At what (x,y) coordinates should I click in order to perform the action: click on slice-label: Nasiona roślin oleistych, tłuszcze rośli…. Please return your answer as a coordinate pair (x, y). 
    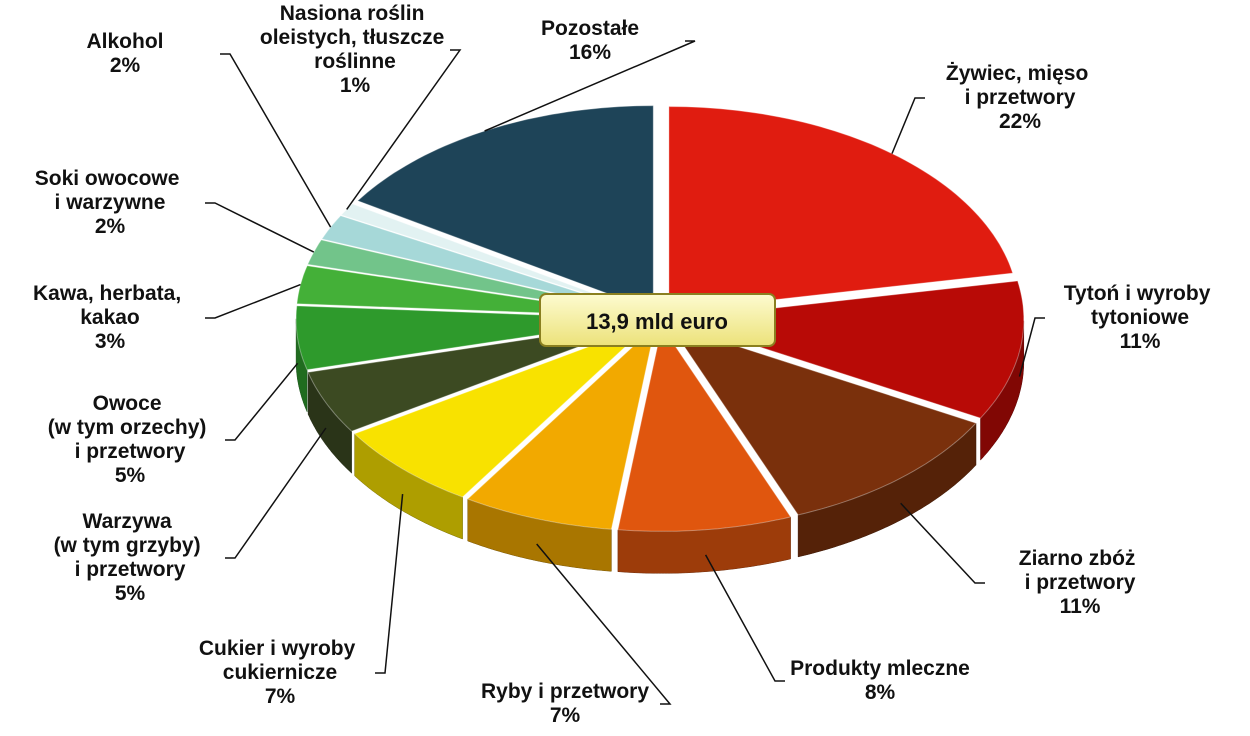
    Looking at the image, I should click on (355, 37).